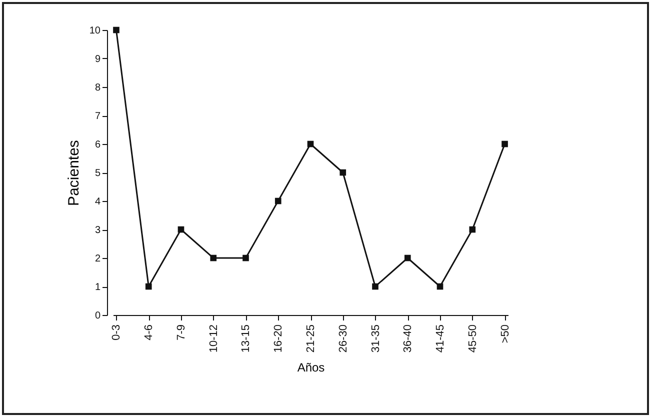 Image resolution: width=651 pixels, height=417 pixels. I want to click on x-tick-label: 36-40, so click(408, 338).